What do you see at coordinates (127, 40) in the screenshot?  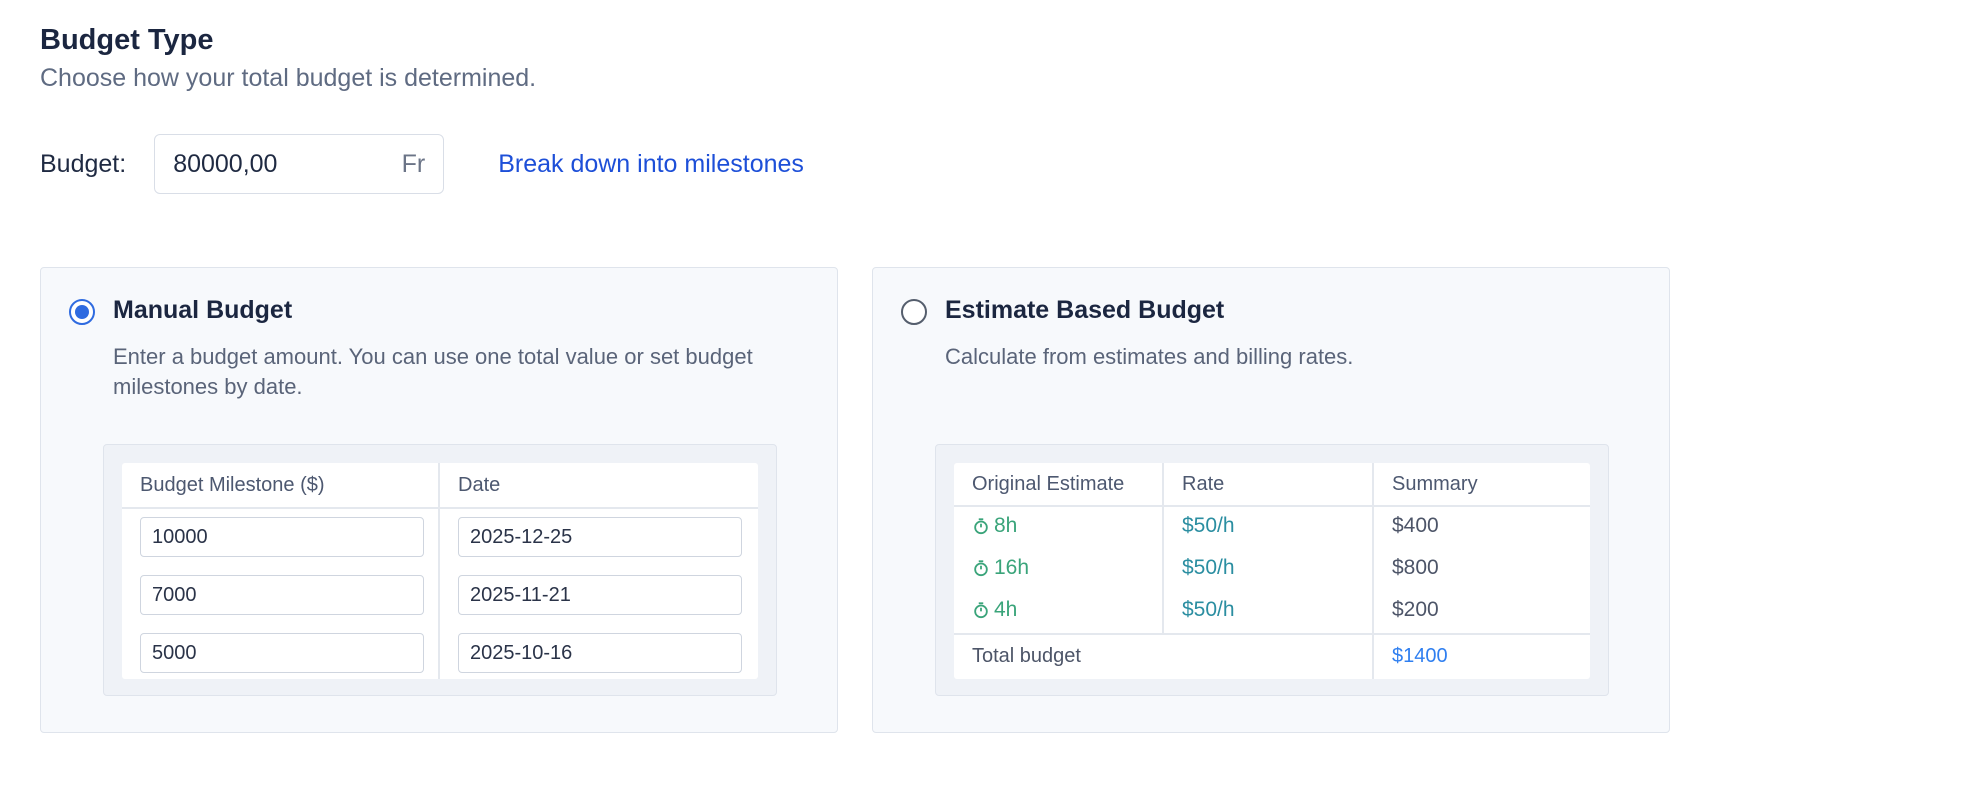 I see `budget-type-title: Budget Type` at bounding box center [127, 40].